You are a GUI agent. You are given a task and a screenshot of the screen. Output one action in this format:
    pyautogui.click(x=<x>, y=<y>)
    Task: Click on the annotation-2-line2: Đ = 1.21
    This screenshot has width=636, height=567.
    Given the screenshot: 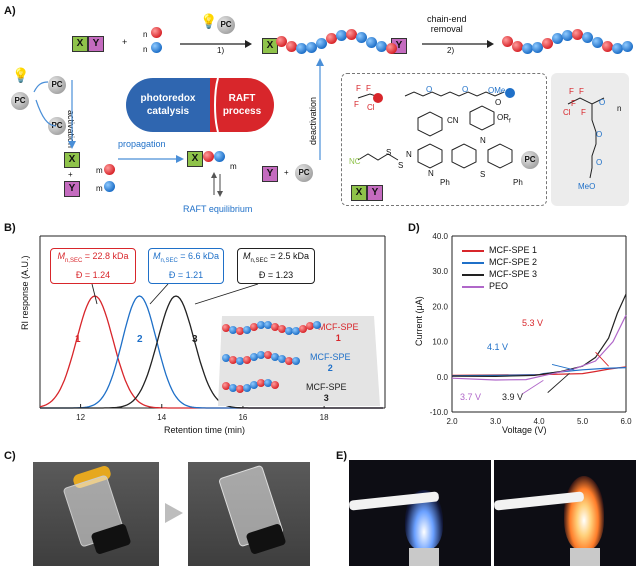 What is the action you would take?
    pyautogui.click(x=186, y=274)
    